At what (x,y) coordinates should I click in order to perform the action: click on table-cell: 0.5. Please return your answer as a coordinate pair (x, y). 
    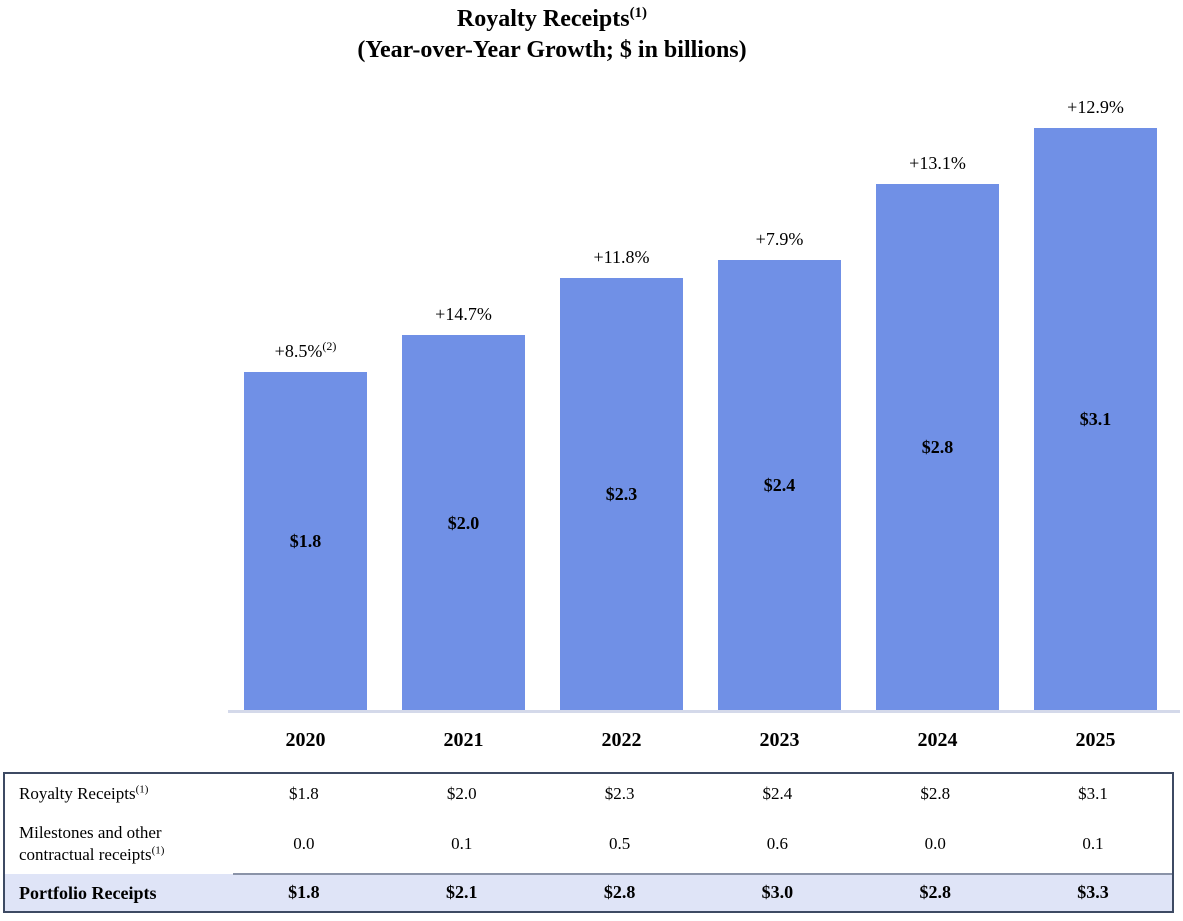
    Looking at the image, I should click on (619, 843).